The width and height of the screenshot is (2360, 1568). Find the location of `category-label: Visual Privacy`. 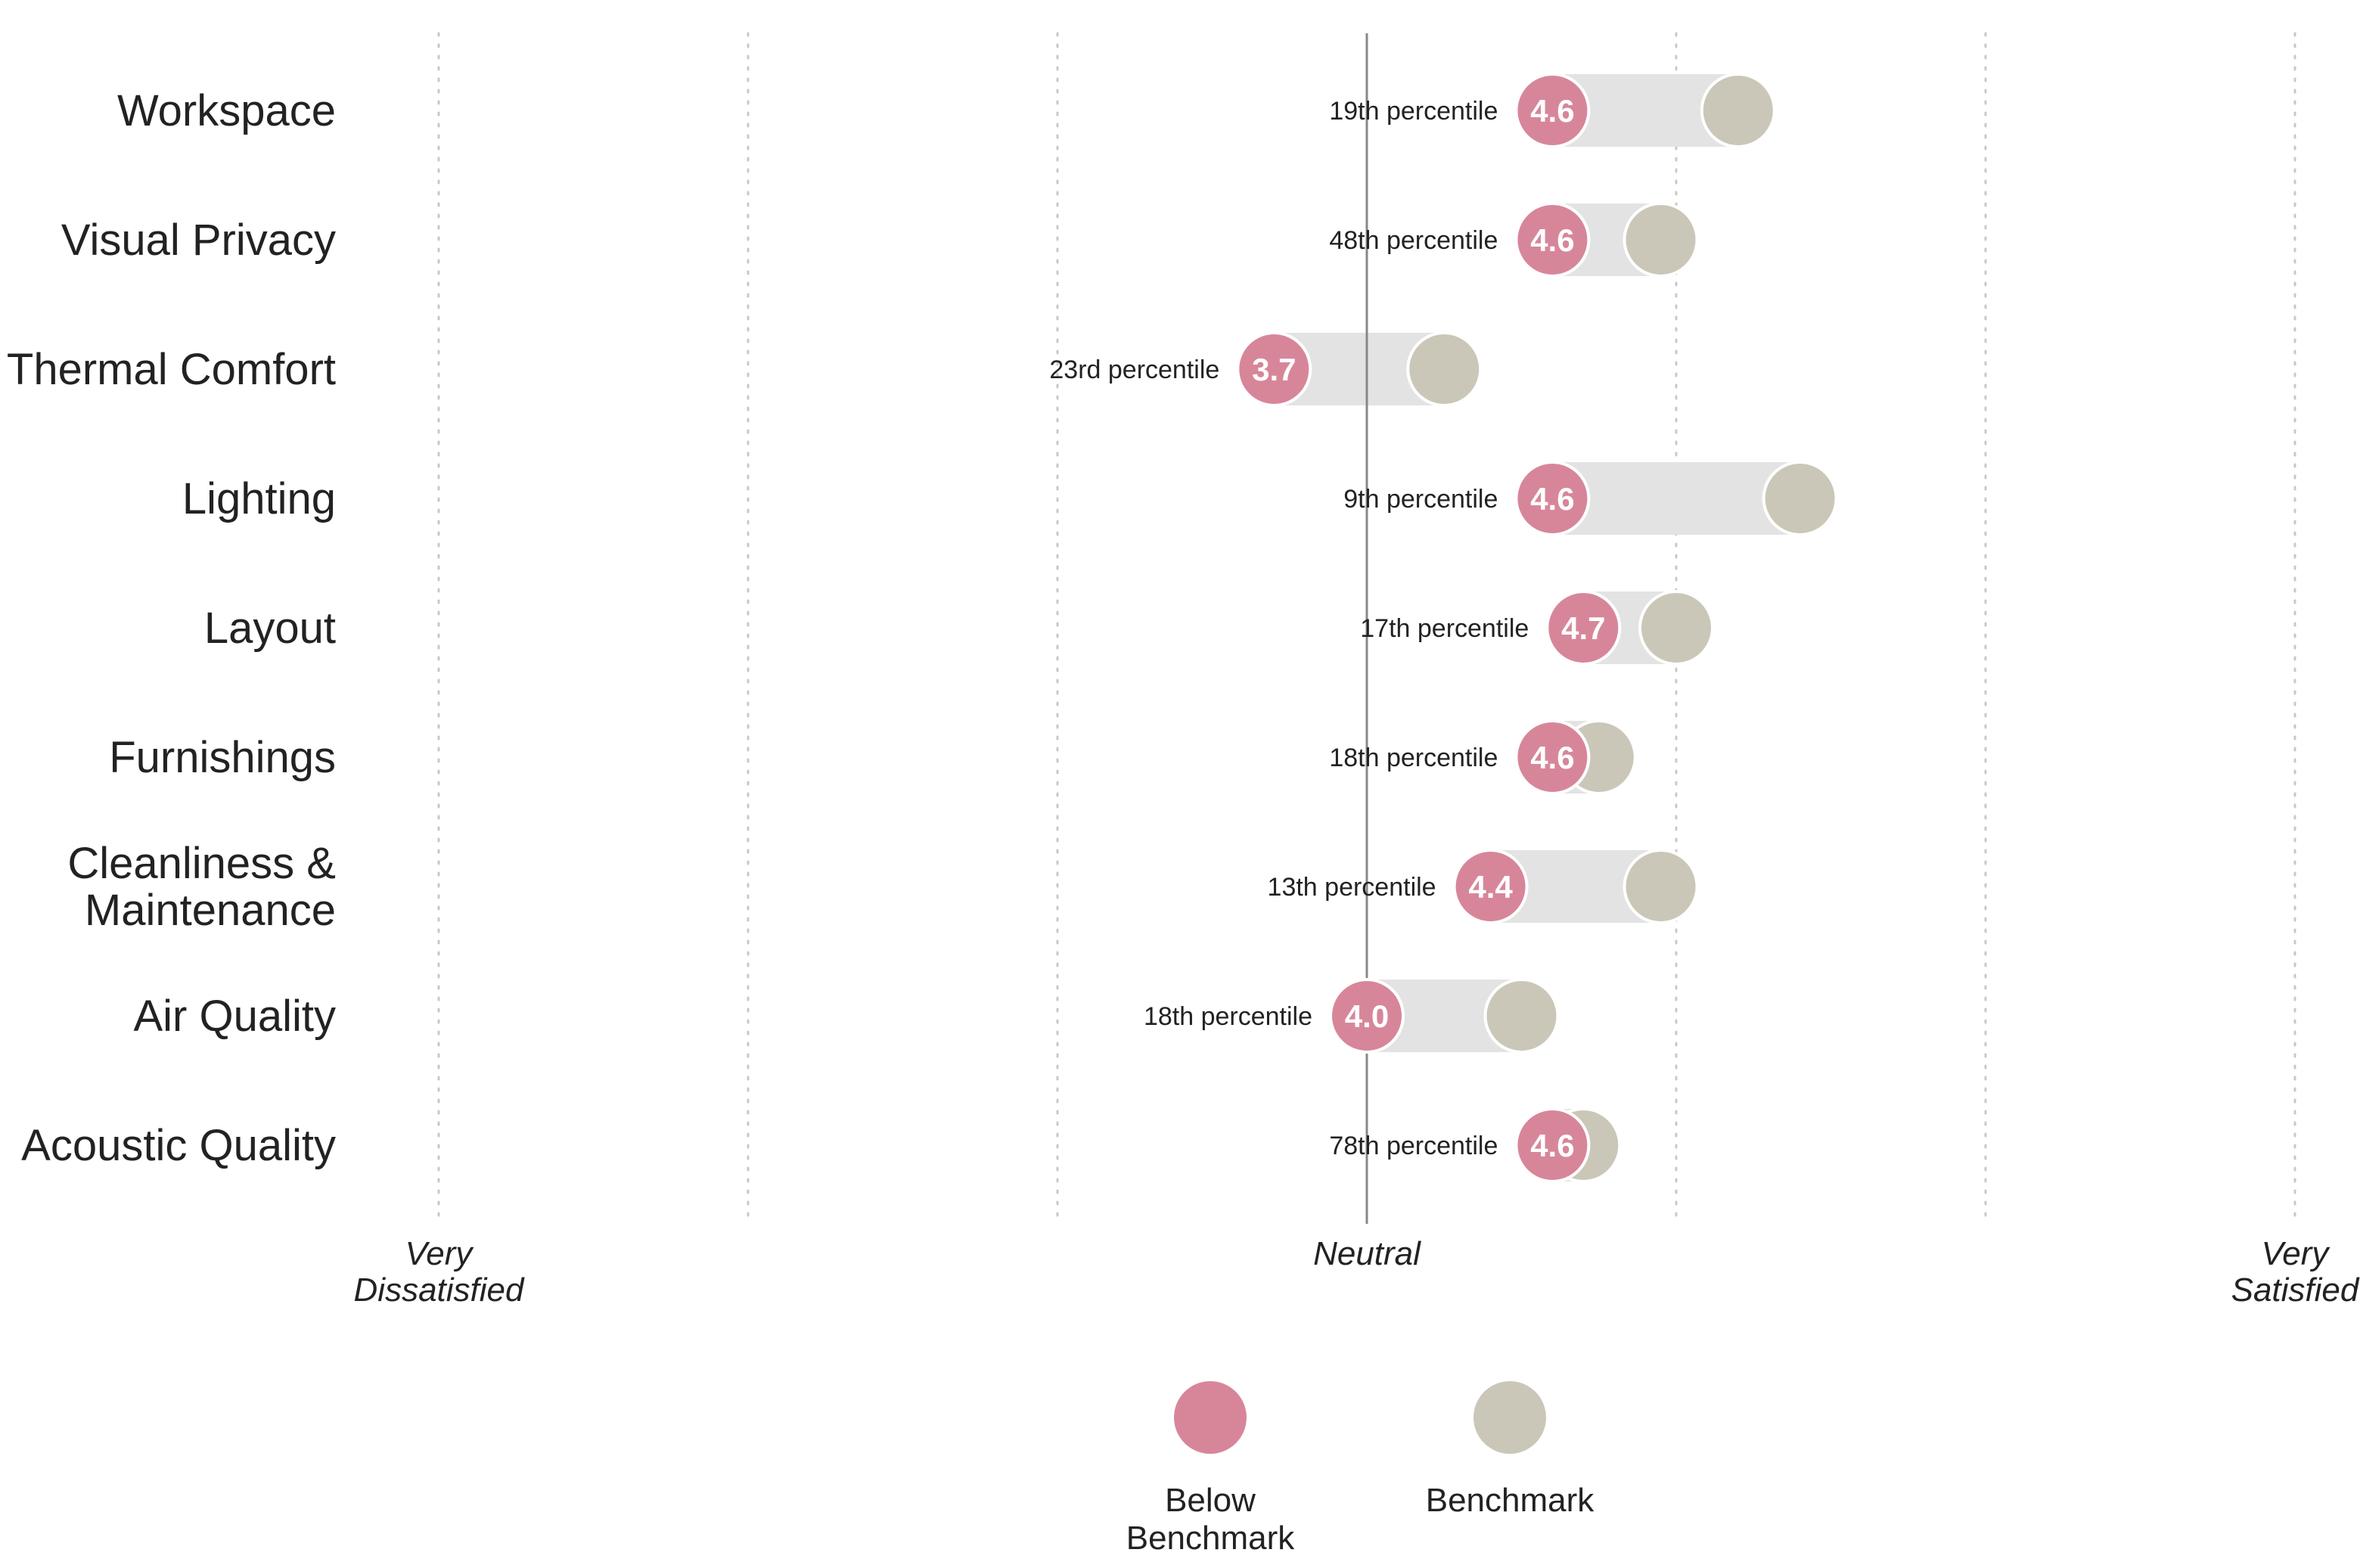

category-label: Visual Privacy is located at coordinates (198, 240).